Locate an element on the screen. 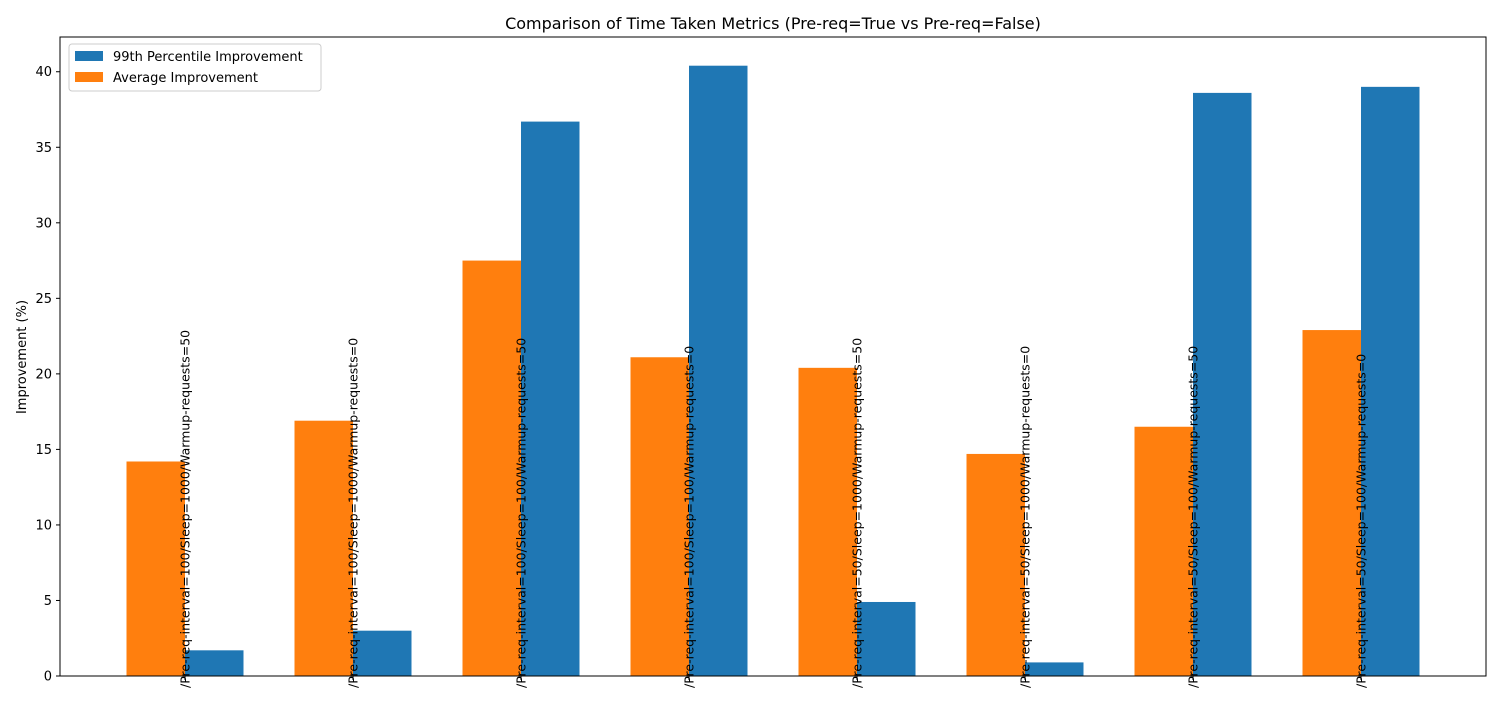  y-tick-label: 5 is located at coordinates (48, 601).